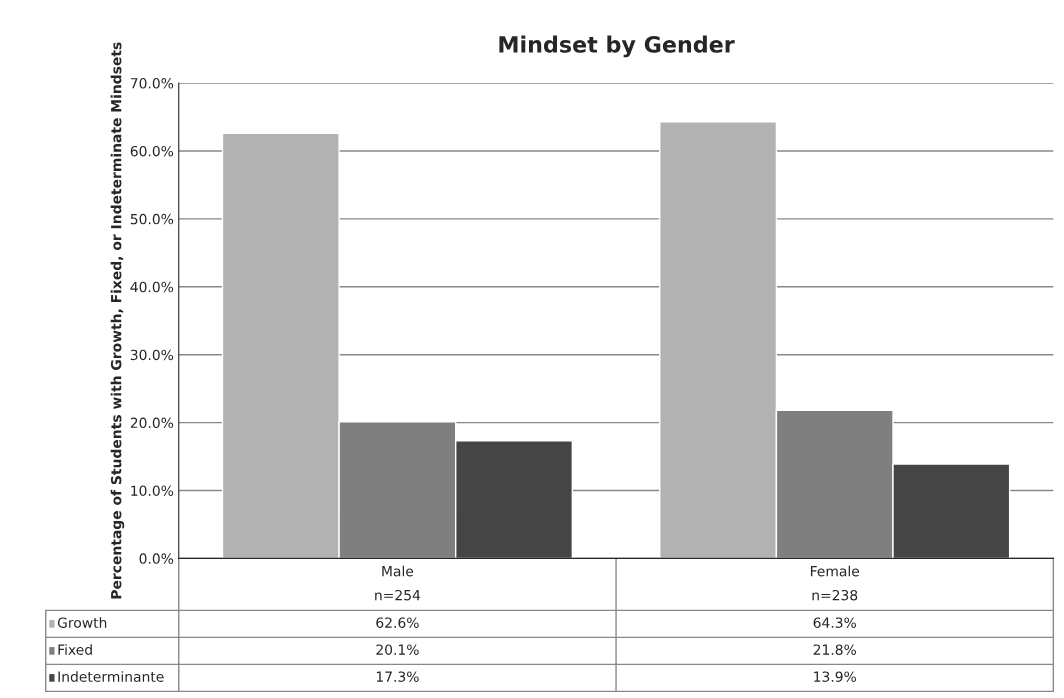 The width and height of the screenshot is (1064, 698). What do you see at coordinates (152, 490) in the screenshot?
I see `y-tick-label: 10.0%` at bounding box center [152, 490].